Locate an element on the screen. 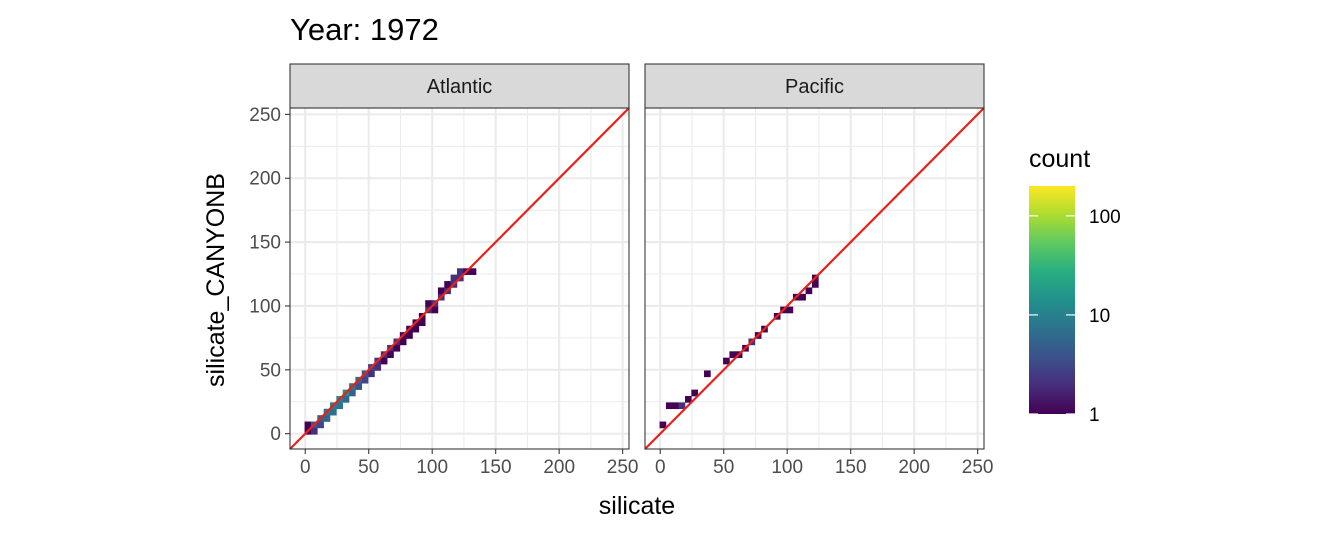  y-tick-label: 200 is located at coordinates (265, 179).